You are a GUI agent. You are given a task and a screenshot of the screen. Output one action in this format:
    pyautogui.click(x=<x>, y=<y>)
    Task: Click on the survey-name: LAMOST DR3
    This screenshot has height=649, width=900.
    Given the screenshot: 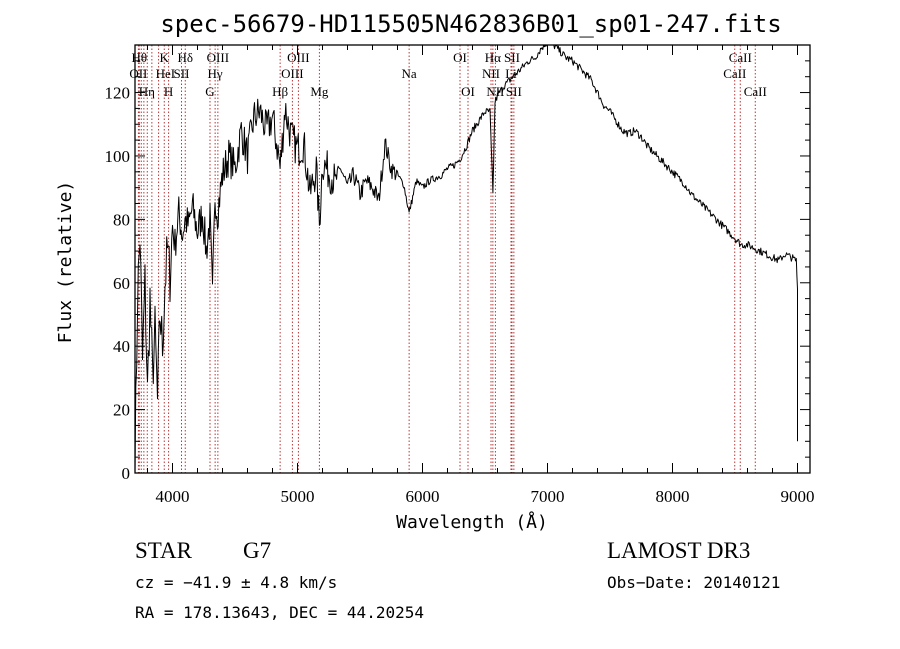 What is the action you would take?
    pyautogui.click(x=679, y=550)
    